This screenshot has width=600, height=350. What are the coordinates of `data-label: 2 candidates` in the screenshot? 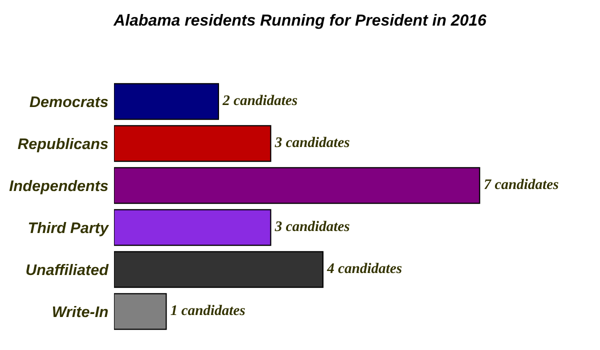 It's located at (260, 100).